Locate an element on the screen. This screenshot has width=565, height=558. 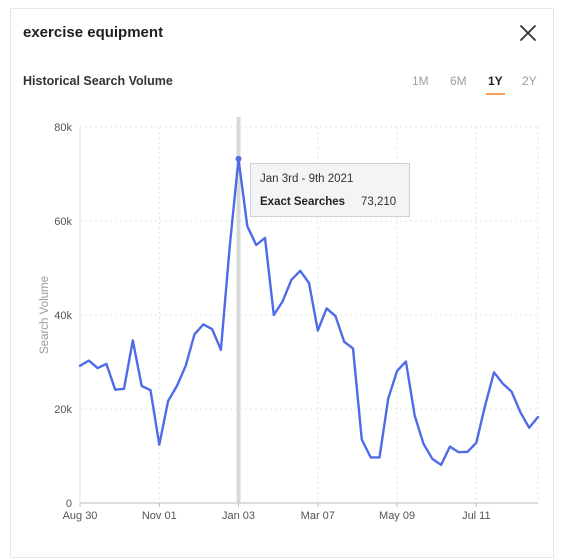
tooltip-date: Jan 3rd - 9th 2021 is located at coordinates (307, 179).